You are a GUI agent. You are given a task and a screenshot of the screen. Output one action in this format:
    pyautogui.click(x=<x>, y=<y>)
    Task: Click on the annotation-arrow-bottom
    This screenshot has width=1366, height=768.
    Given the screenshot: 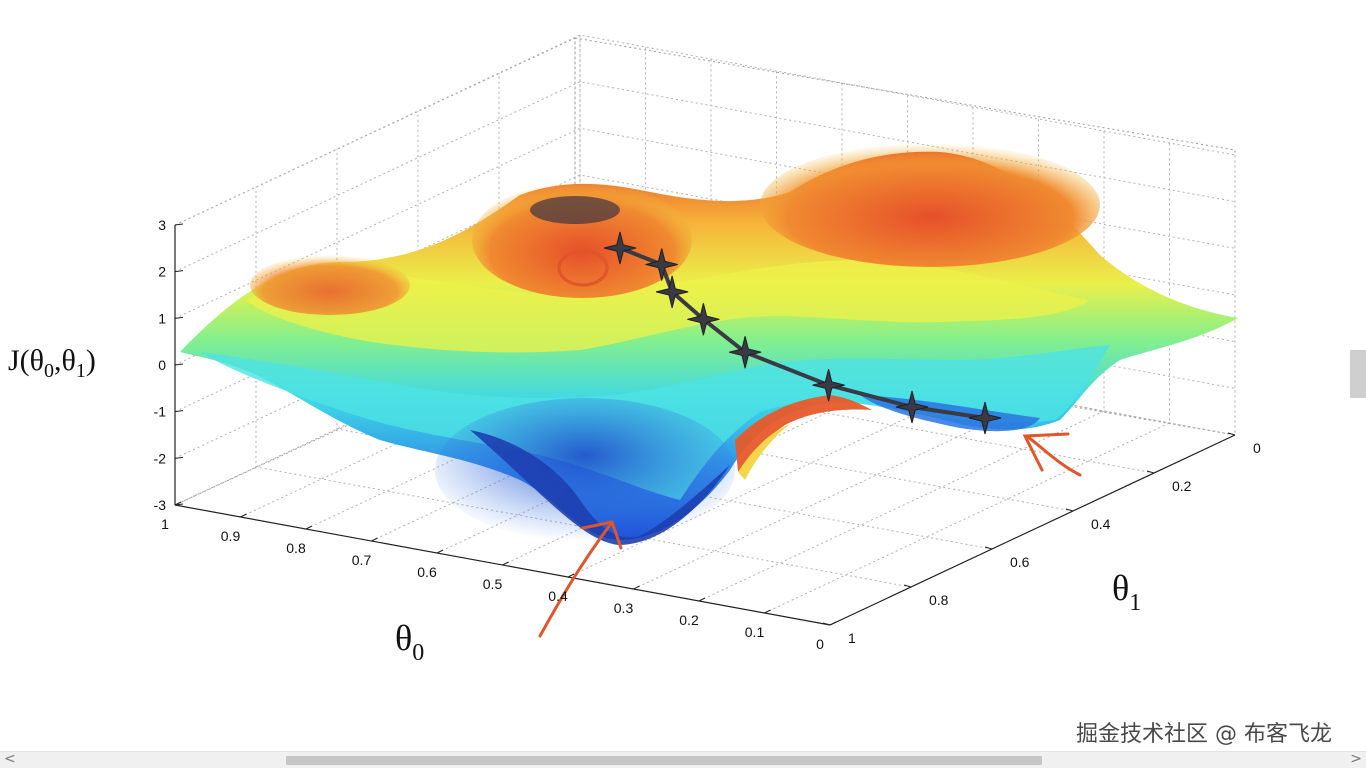 What is the action you would take?
    pyautogui.click(x=575, y=580)
    